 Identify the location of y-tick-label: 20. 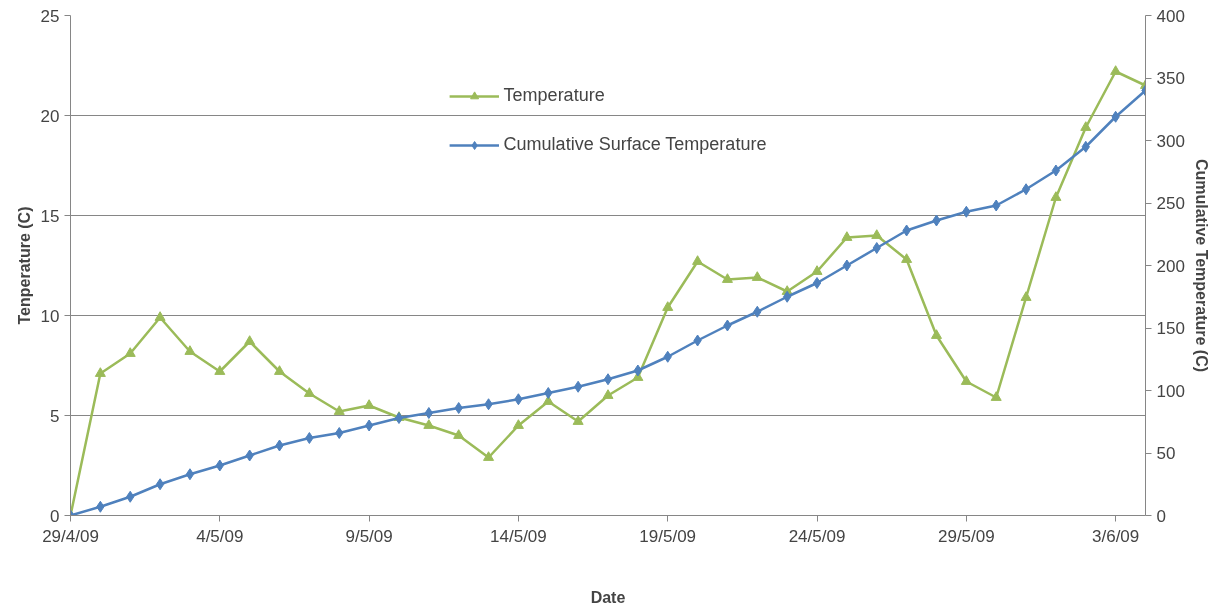
(50, 116).